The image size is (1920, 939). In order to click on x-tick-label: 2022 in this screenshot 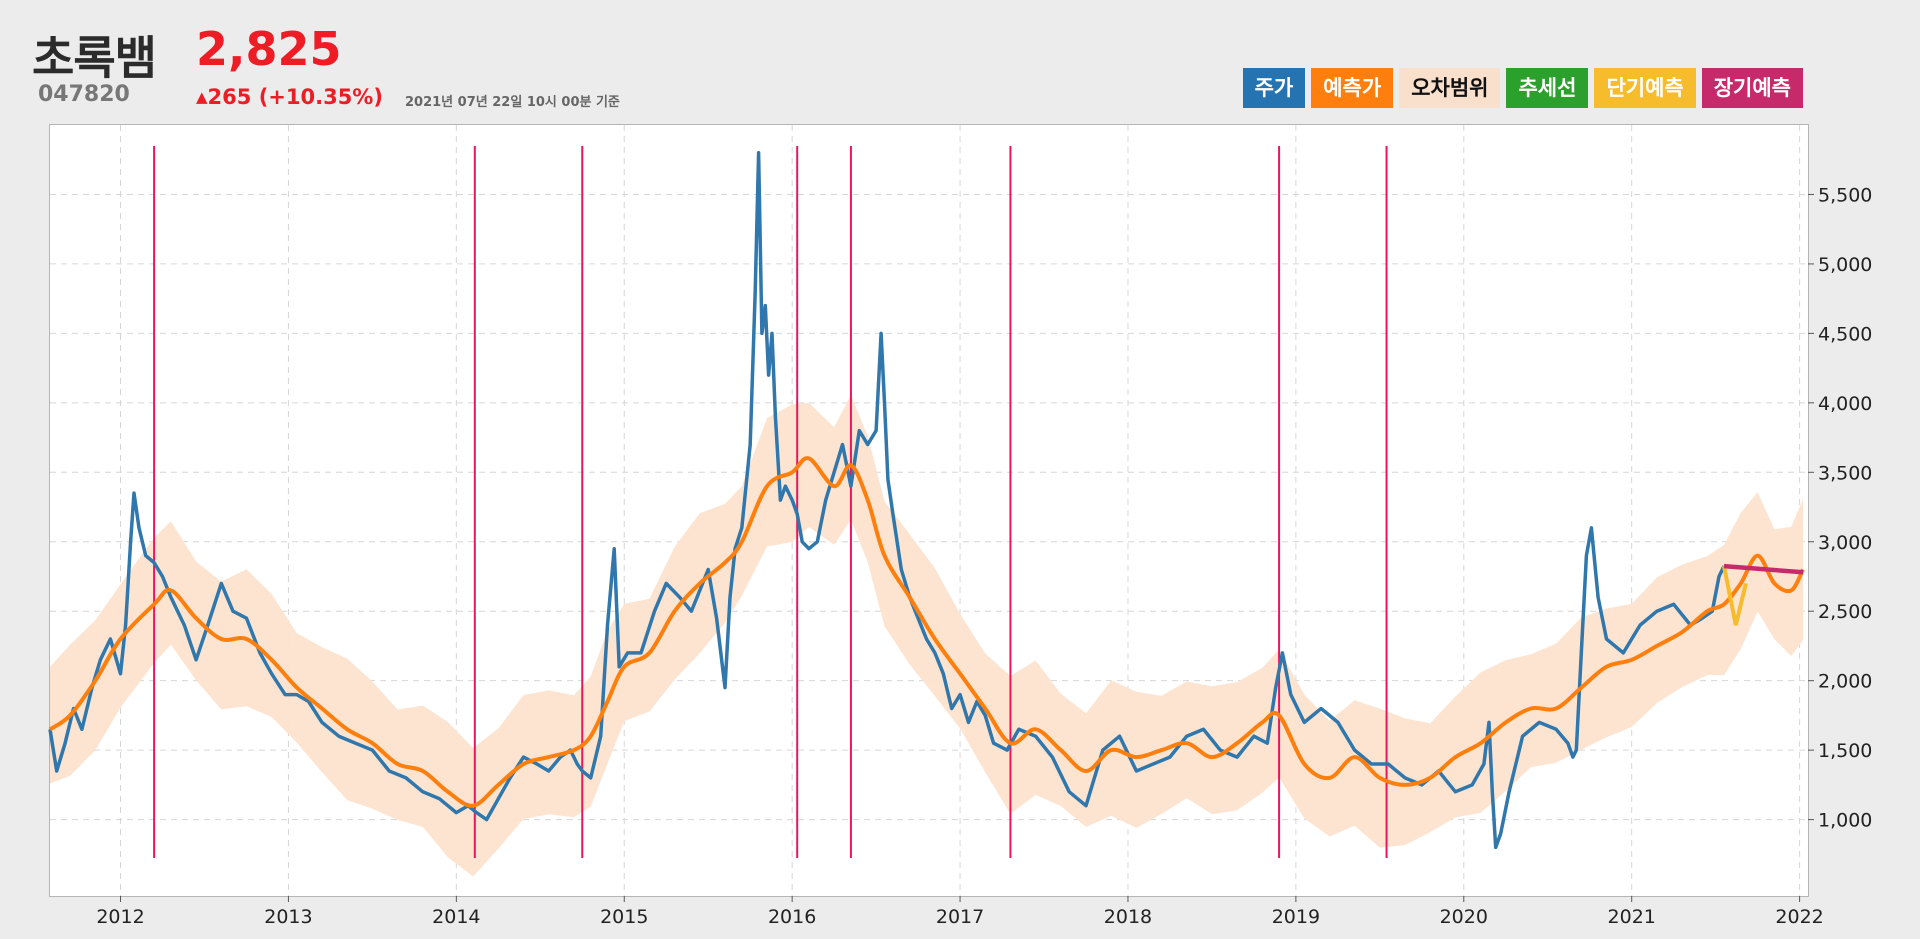, I will do `click(1799, 917)`.